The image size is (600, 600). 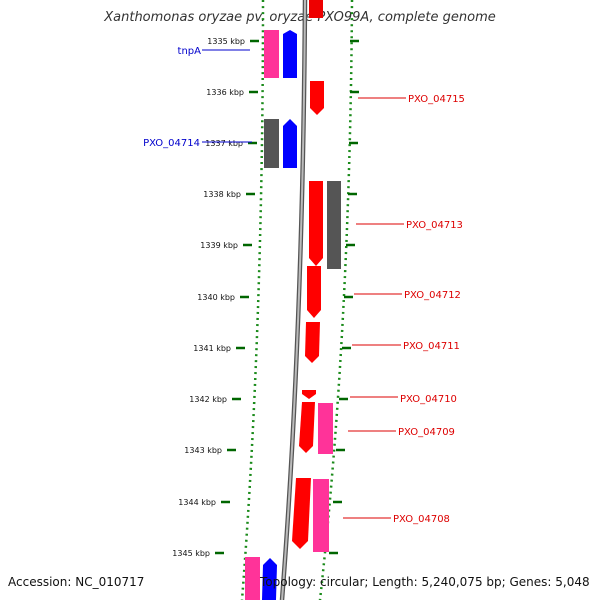 I want to click on gene-label: PXO_04715, so click(x=436, y=99).